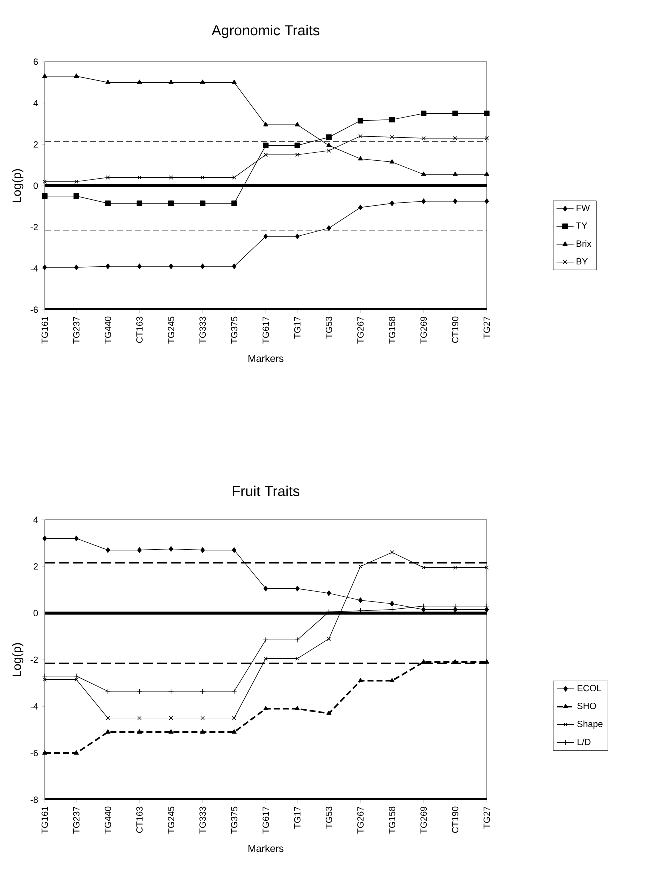  Describe the element at coordinates (266, 491) in the screenshot. I see `chart-title: Fruit Traits` at that location.